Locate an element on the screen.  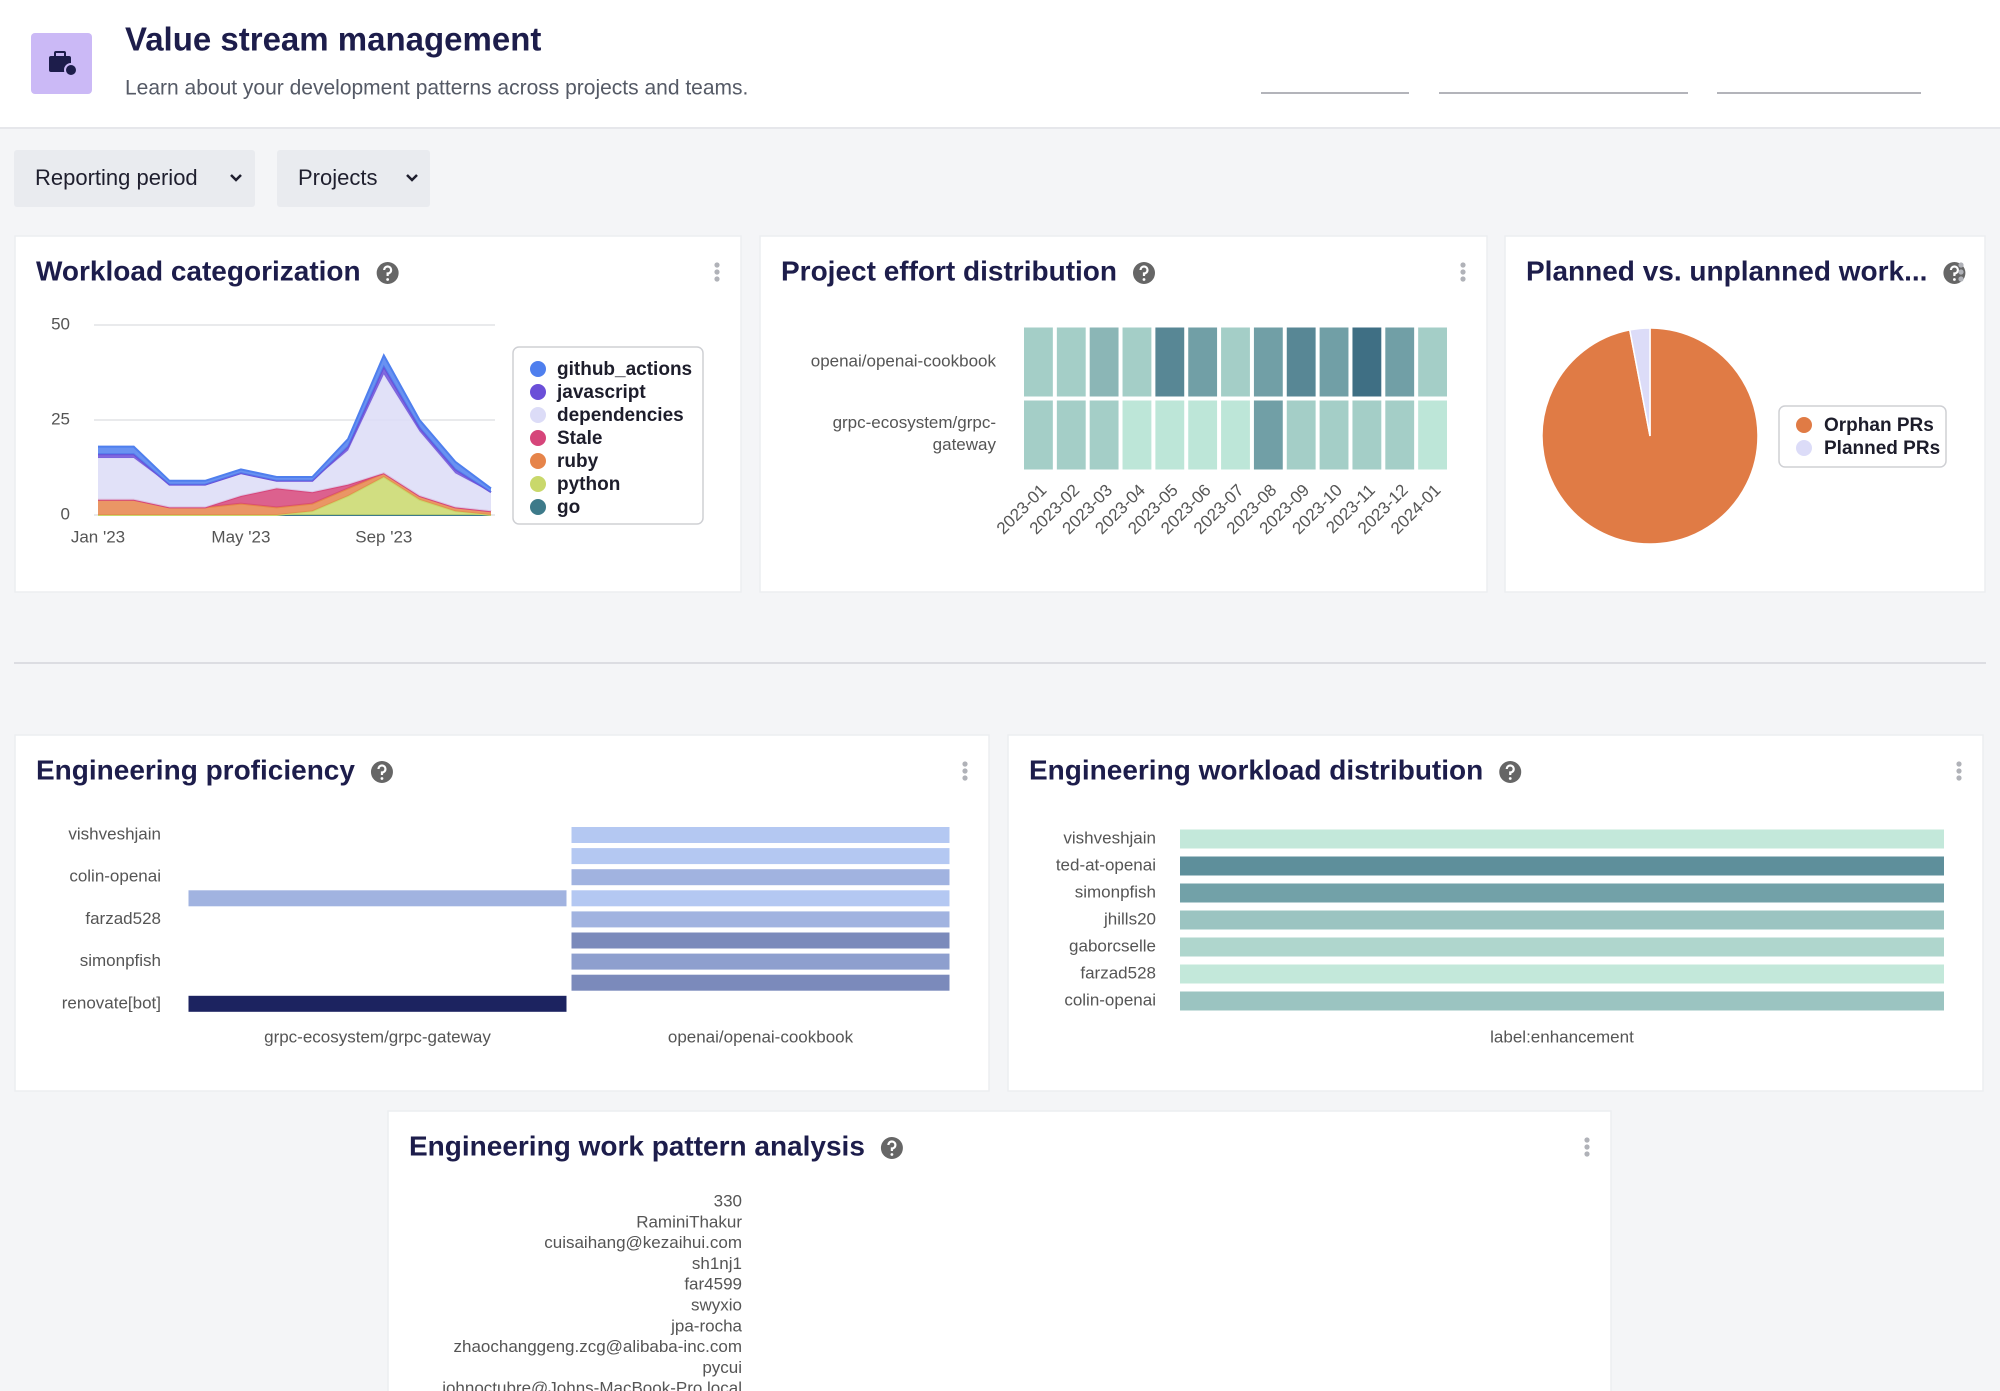
row-label: jpa-rocha is located at coordinates (706, 1325).